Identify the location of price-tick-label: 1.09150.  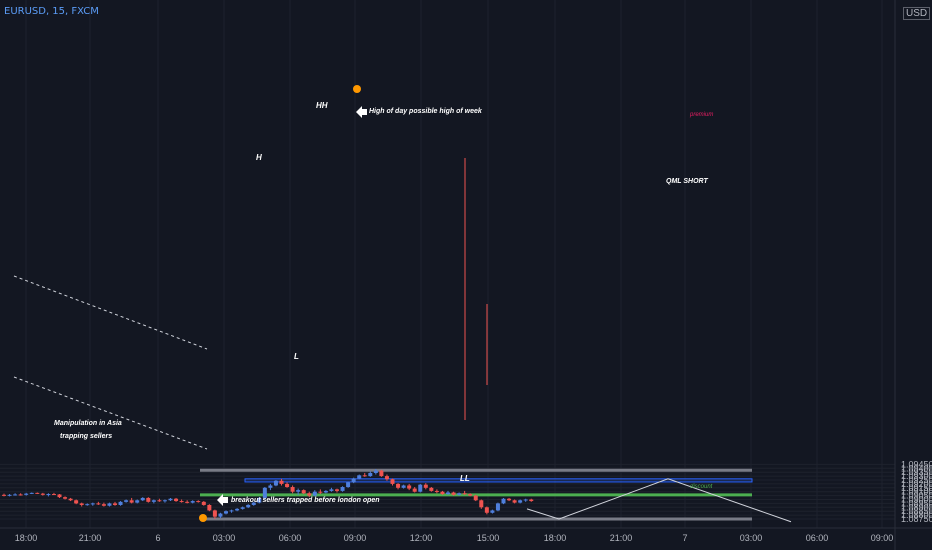
(916, 488).